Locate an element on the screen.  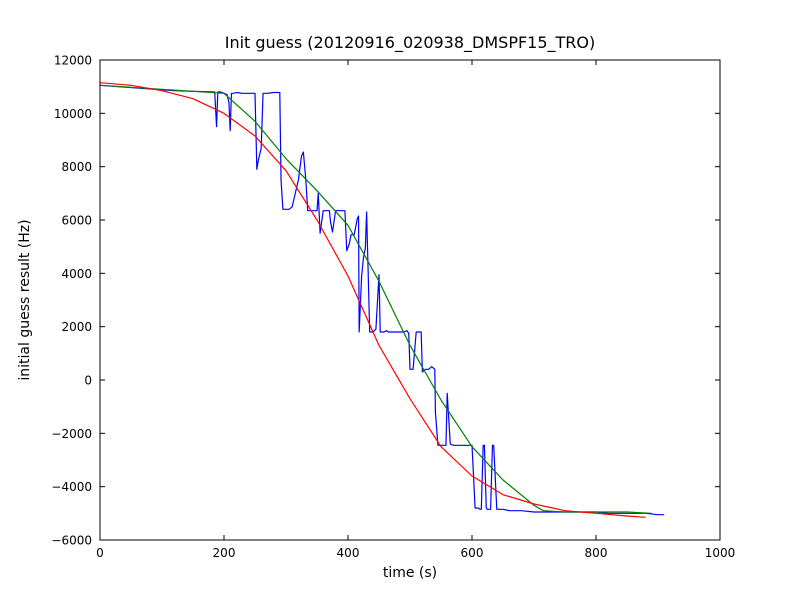
y-tick-label: 2000 is located at coordinates (76, 327).